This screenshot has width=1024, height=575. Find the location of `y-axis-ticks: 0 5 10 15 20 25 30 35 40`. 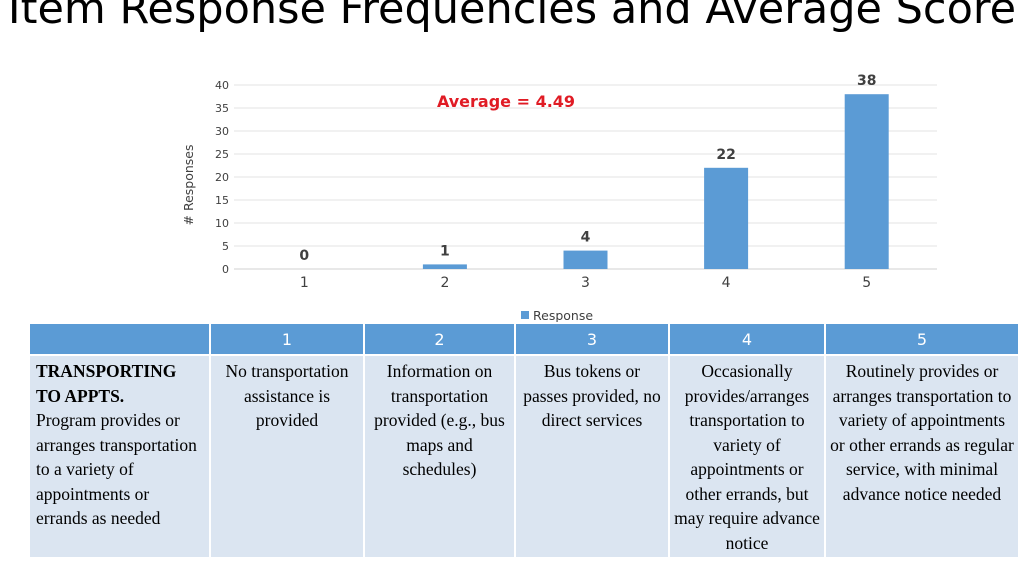

y-axis-ticks: 0 5 10 15 20 25 30 35 40 is located at coordinates (222, 177).